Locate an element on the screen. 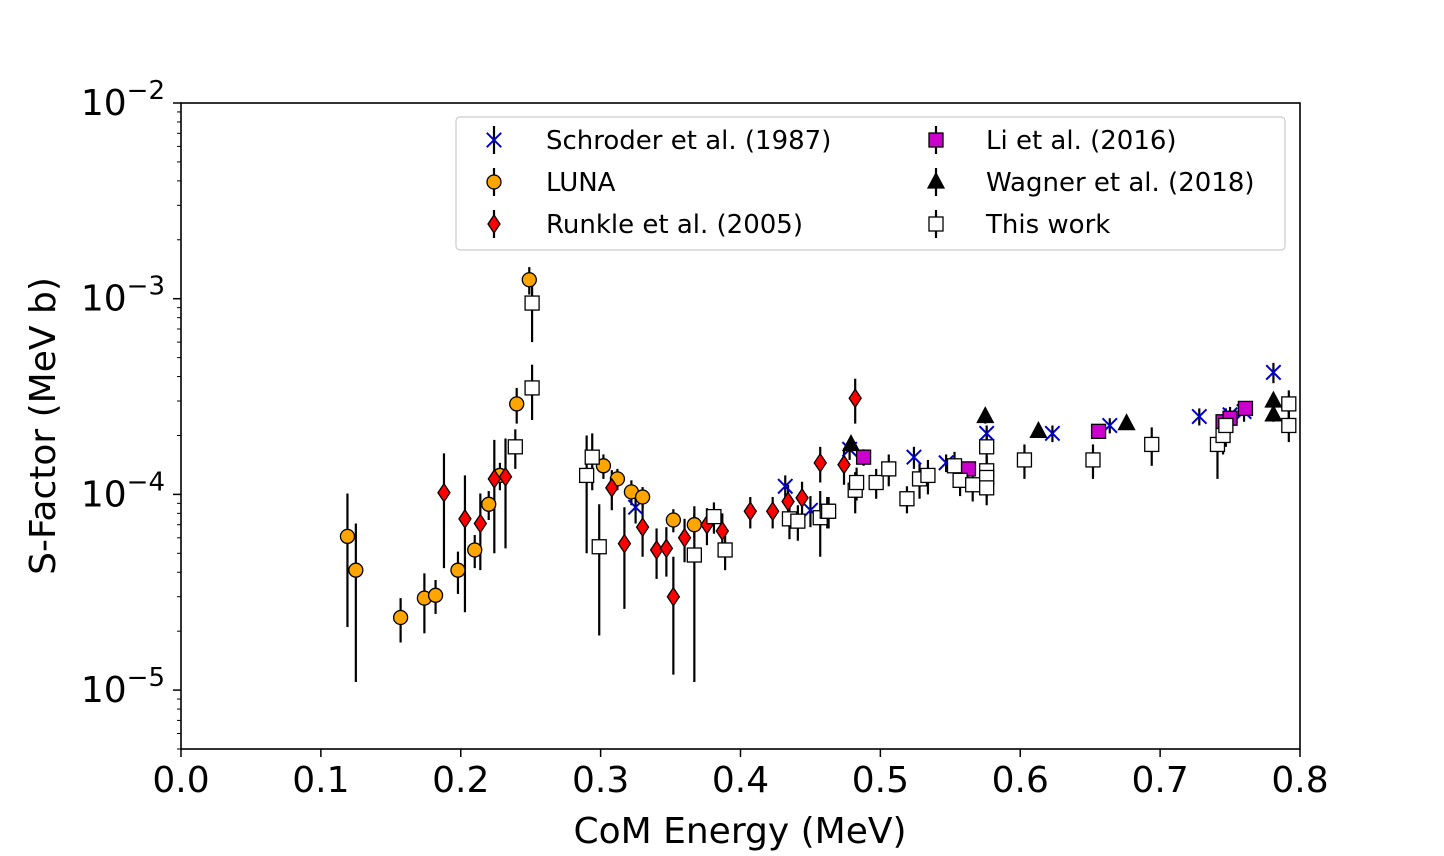  x-axis: 0.0 0.1 0.2 0.3 0.4 0.5 0.6 0.7 0.8 is located at coordinates (740, 775).